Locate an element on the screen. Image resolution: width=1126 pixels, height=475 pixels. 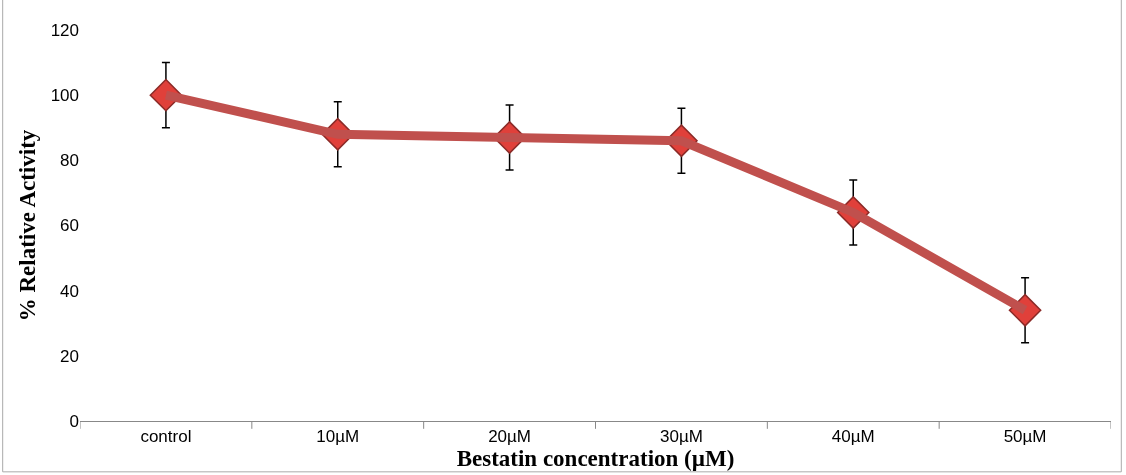
x-axis-title: Bestatin concentration (µM) is located at coordinates (595, 459).